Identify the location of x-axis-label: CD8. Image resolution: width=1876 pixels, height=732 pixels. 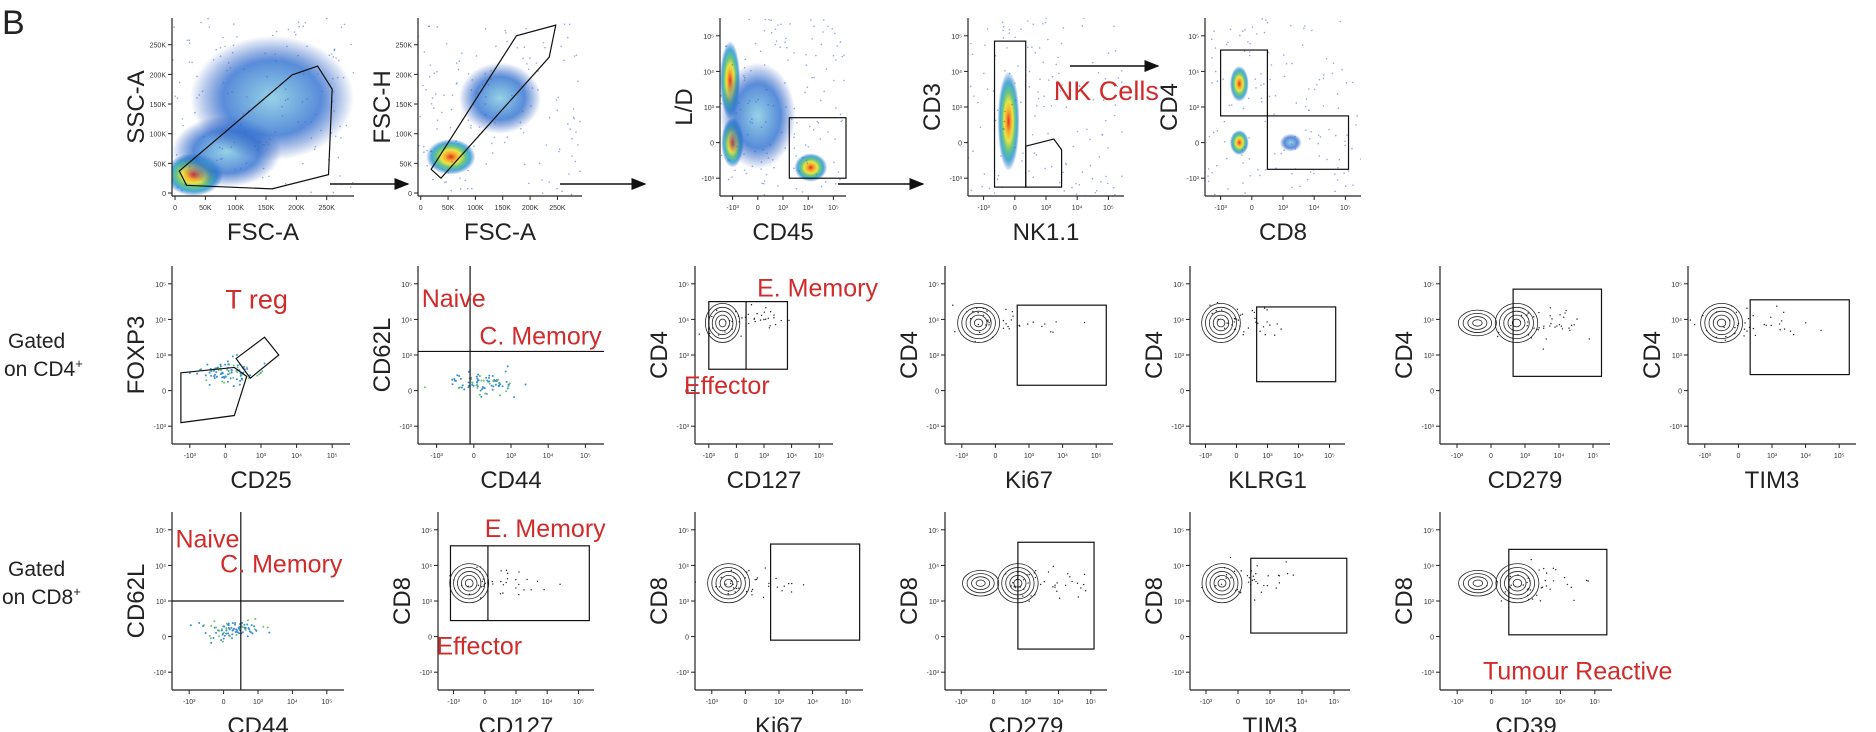
(1283, 232).